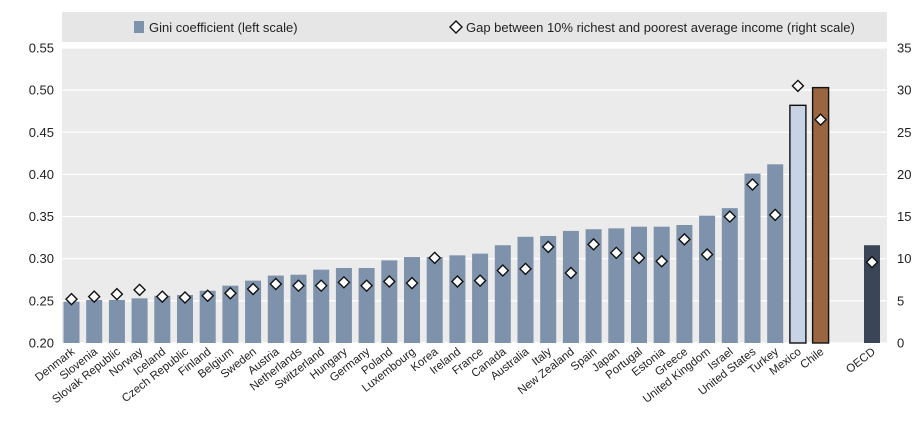 Image resolution: width=913 pixels, height=426 pixels. I want to click on marker-new-zealand, so click(571, 273).